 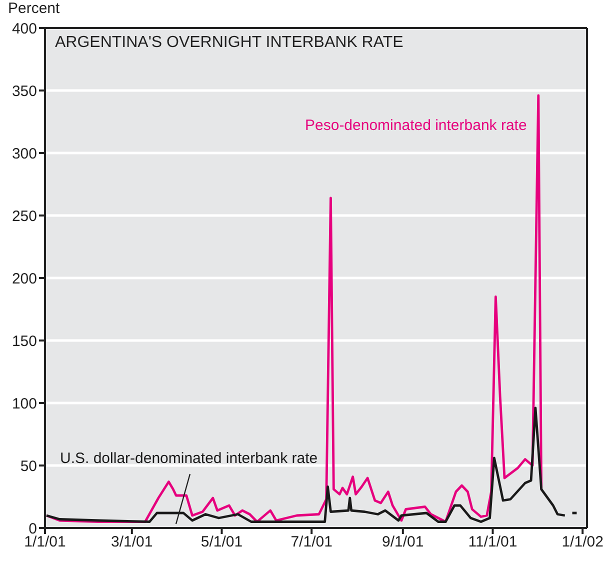 What do you see at coordinates (24, 216) in the screenshot?
I see `y-tick-label: 250` at bounding box center [24, 216].